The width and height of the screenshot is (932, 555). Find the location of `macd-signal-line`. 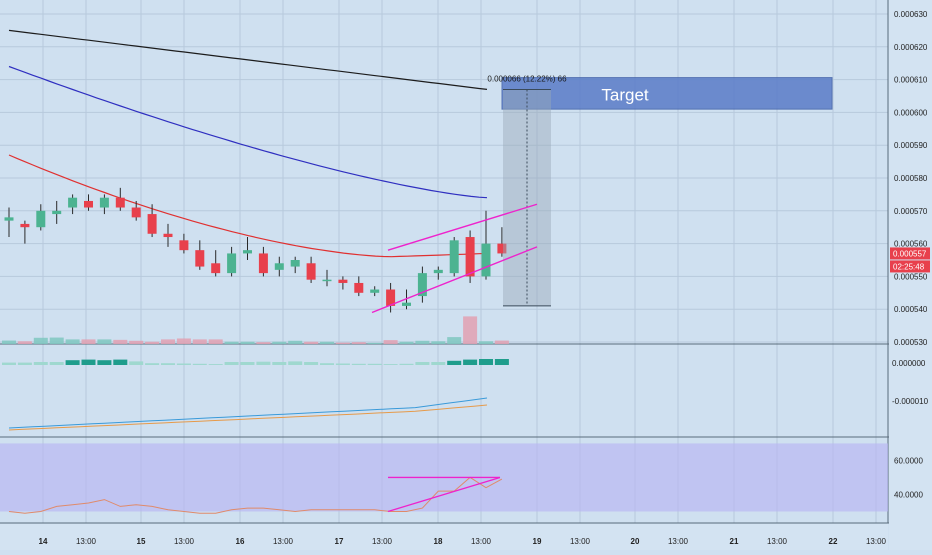

macd-signal-line is located at coordinates (248, 417).